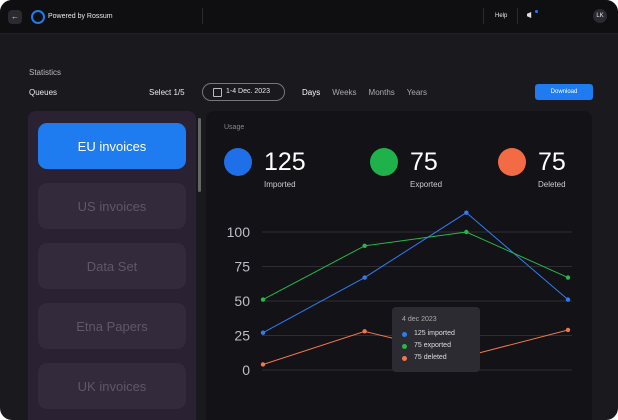 This screenshot has width=618, height=420. I want to click on stat-label: Exported, so click(426, 184).